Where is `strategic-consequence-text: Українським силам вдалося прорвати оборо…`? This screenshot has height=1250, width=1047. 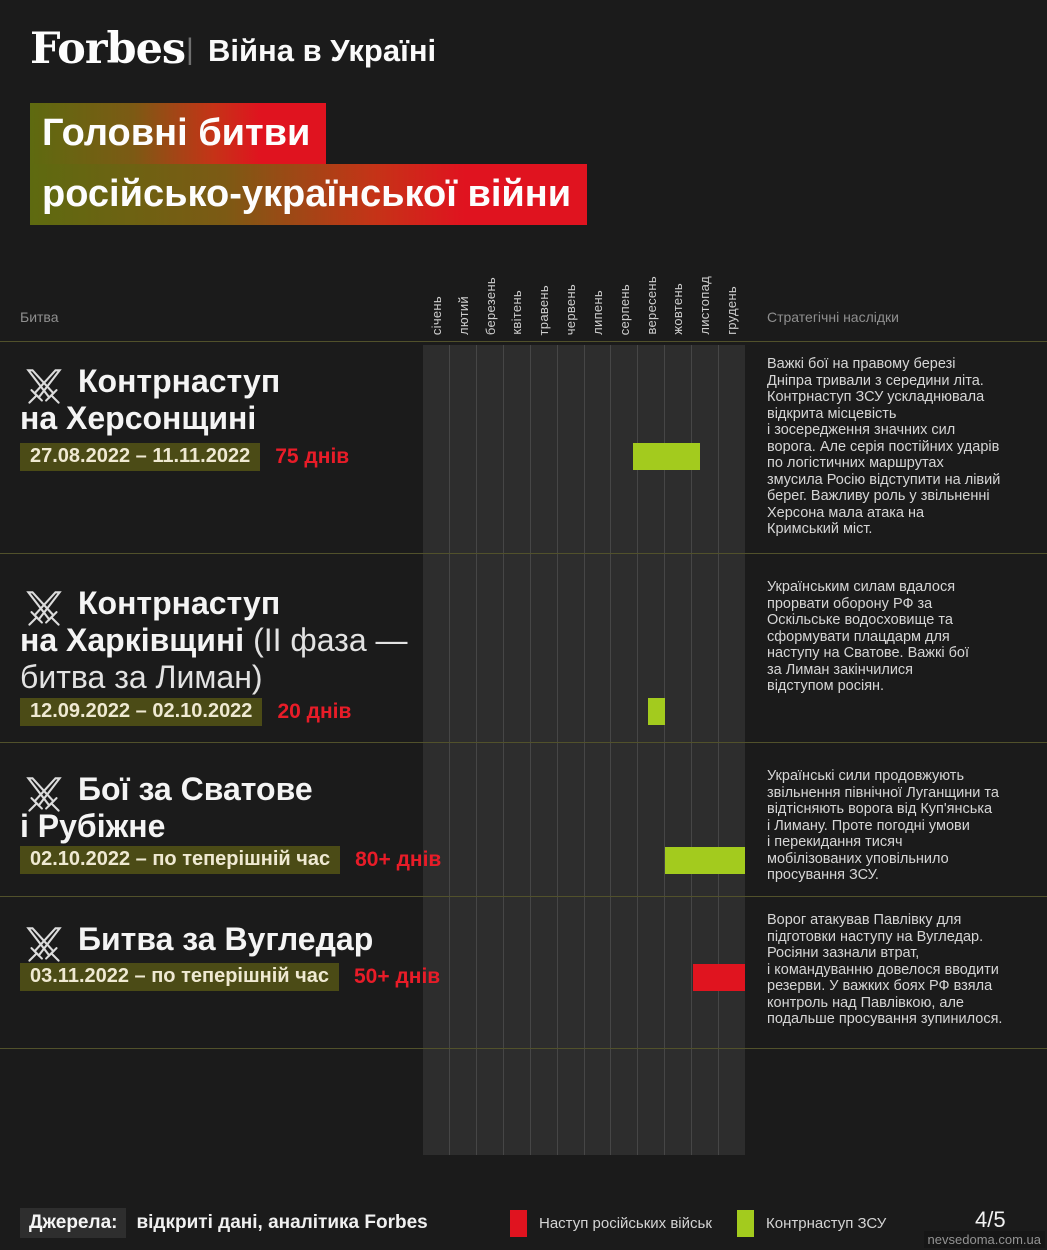
strategic-consequence-text: Українським силам вдалося прорвати оборо… is located at coordinates (868, 636).